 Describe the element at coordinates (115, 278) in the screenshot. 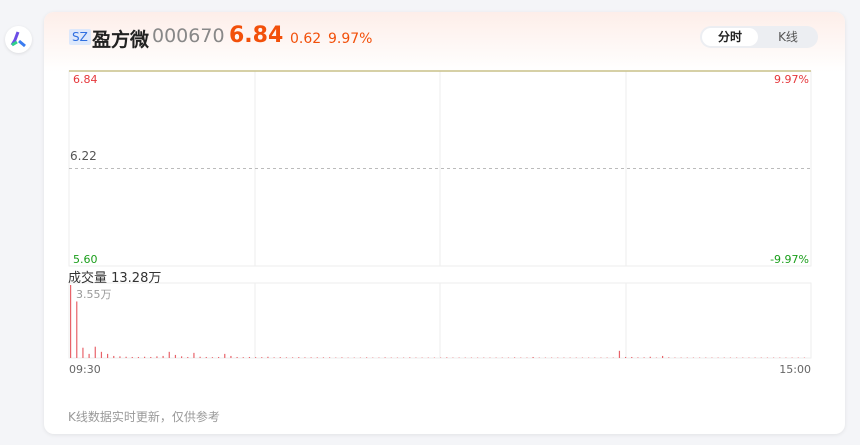

I see `volume-title: 成交量 13.28万` at that location.